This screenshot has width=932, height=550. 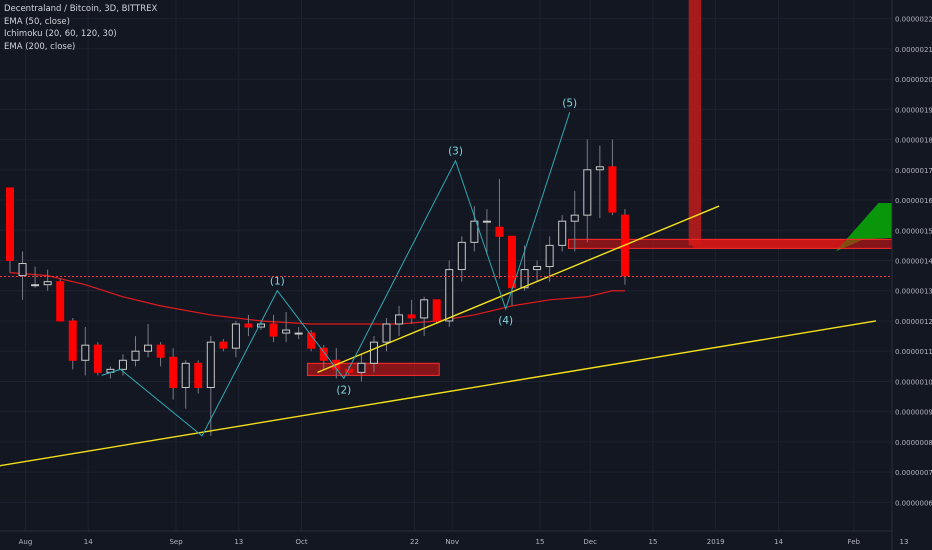 I want to click on price-axis-panel, so click(x=912, y=275).